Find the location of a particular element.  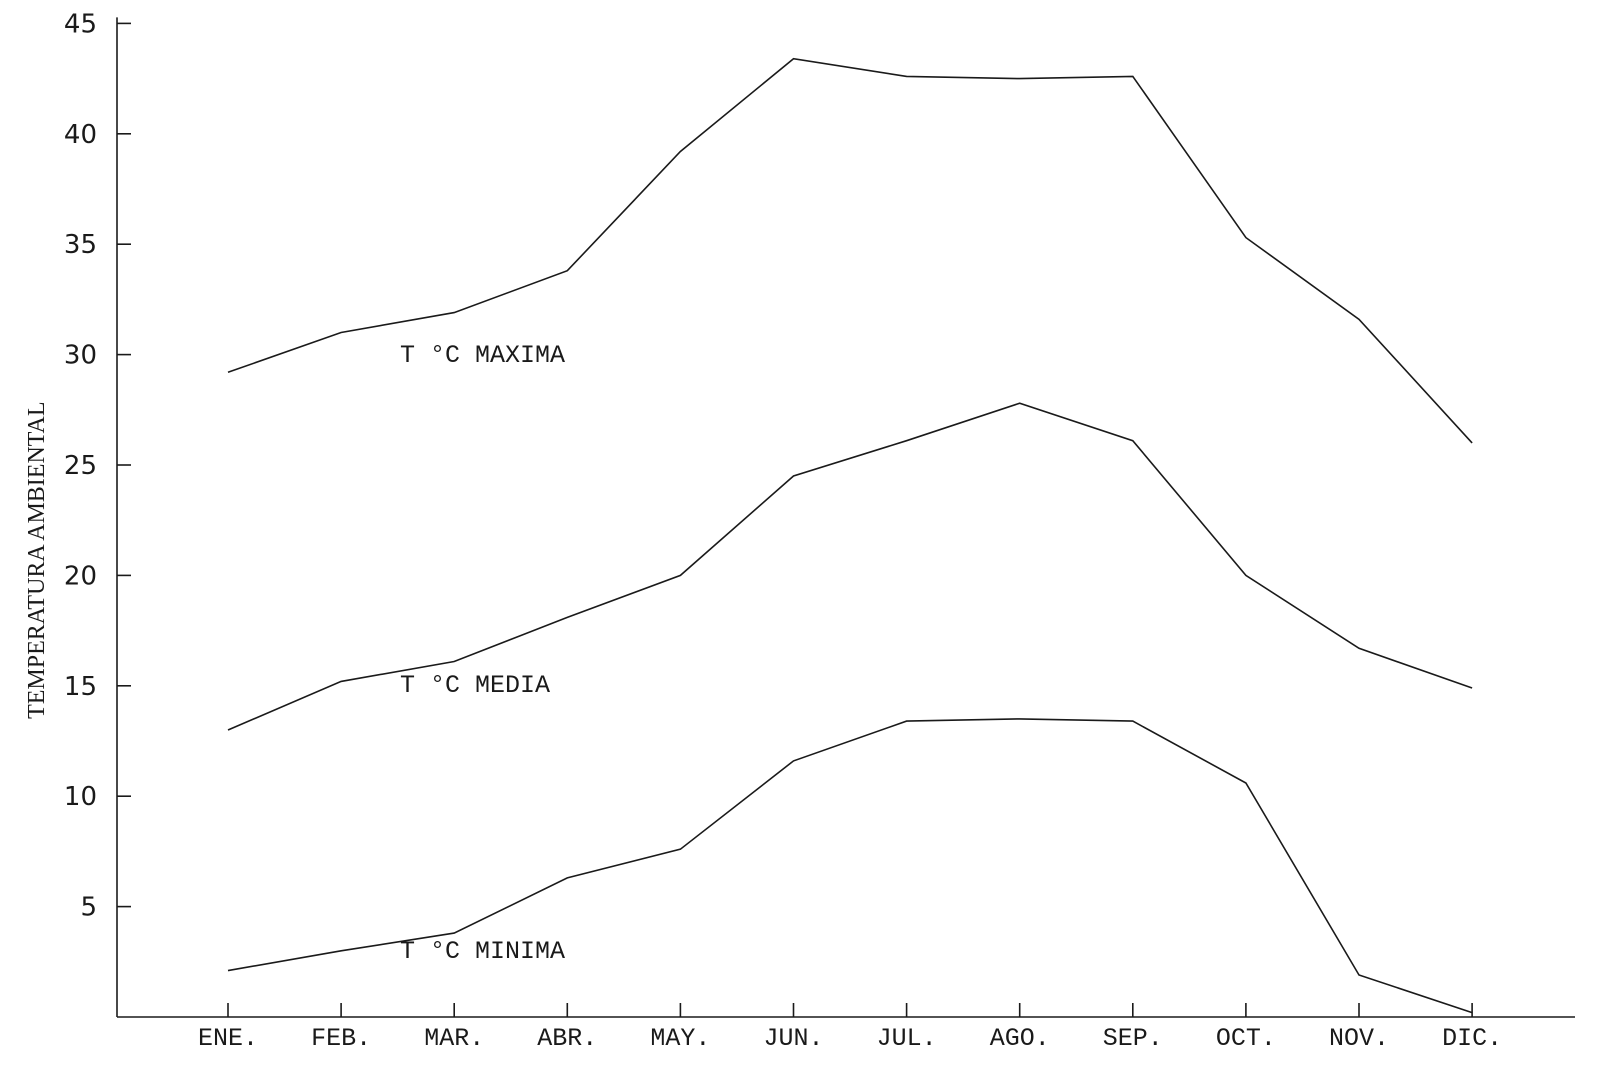

y-tick-label: 30 is located at coordinates (80, 356).